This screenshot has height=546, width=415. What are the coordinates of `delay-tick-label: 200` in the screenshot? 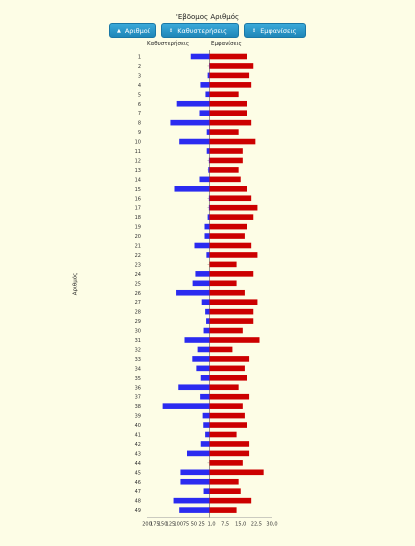 It's located at (147, 525).